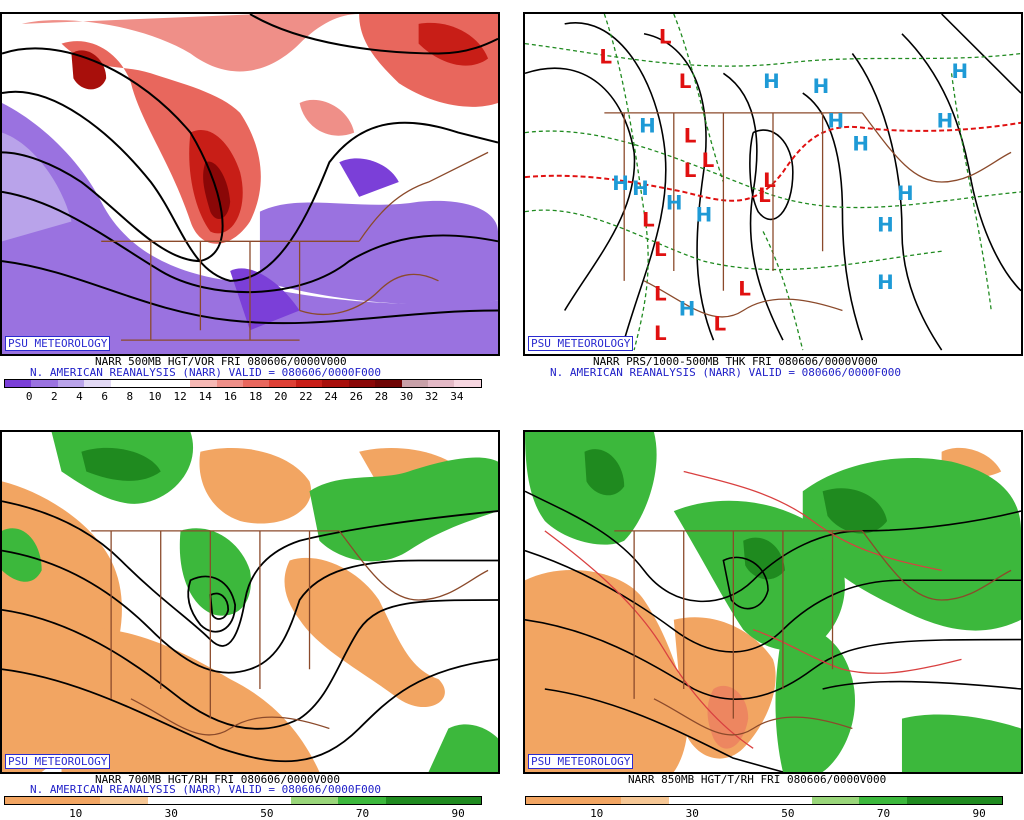  I want to click on scale-label: 4, so click(79, 396).